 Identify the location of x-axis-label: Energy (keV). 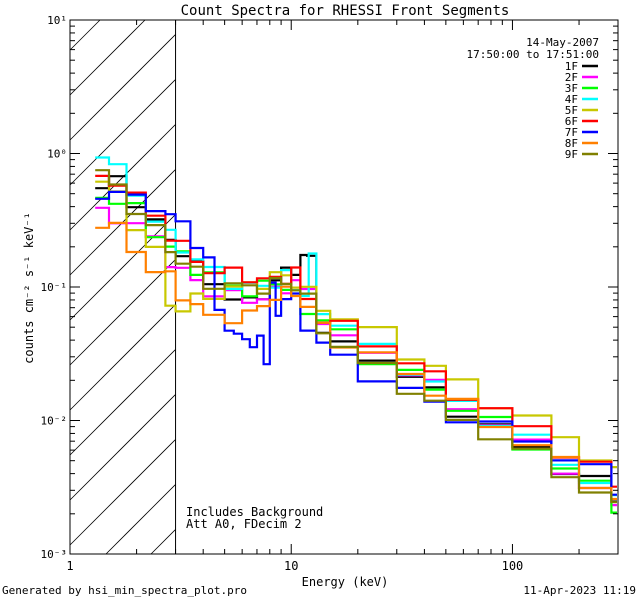
(345, 582).